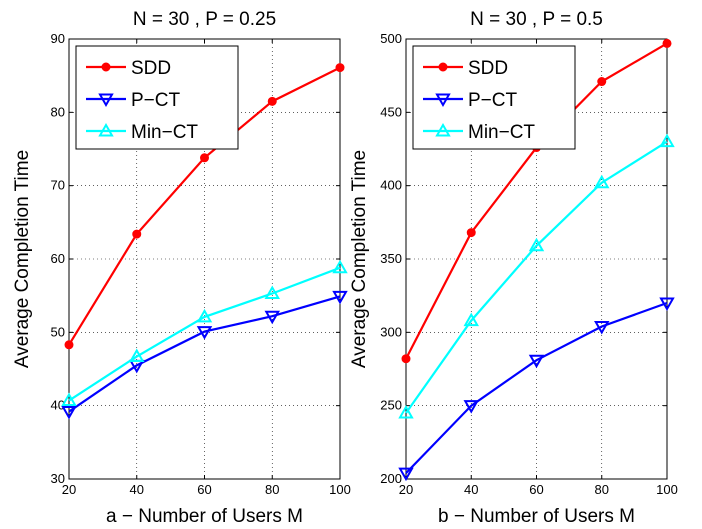 The width and height of the screenshot is (702, 529). Describe the element at coordinates (58, 331) in the screenshot. I see `y-tick-label: 50` at that location.